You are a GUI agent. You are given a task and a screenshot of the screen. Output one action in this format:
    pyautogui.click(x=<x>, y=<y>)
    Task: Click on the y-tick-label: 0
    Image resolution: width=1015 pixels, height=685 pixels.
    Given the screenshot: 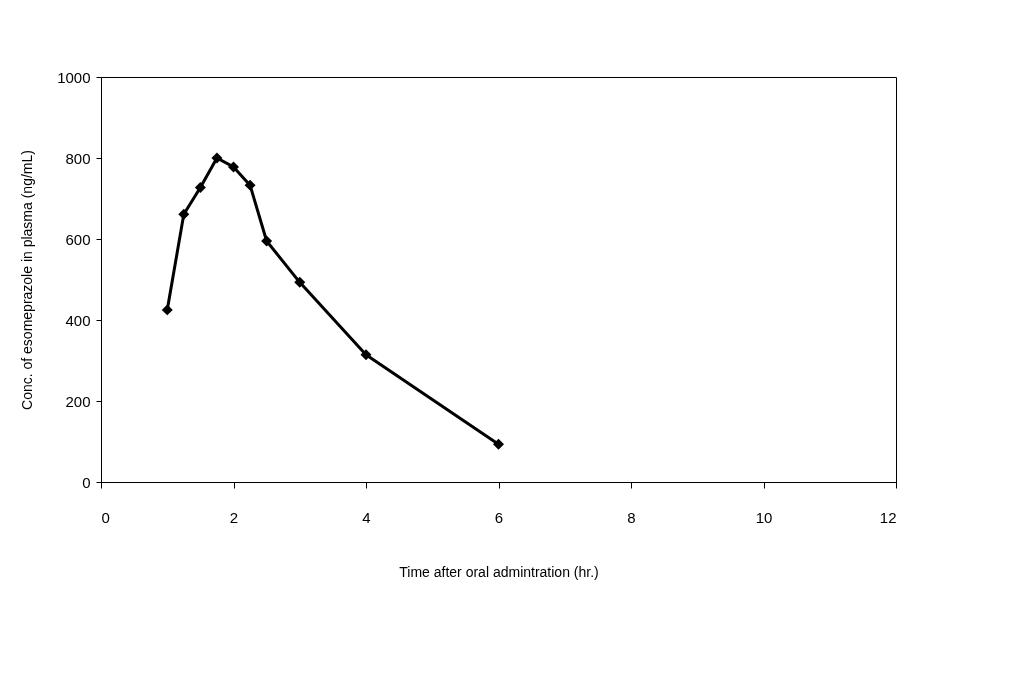 What is the action you would take?
    pyautogui.click(x=86, y=482)
    